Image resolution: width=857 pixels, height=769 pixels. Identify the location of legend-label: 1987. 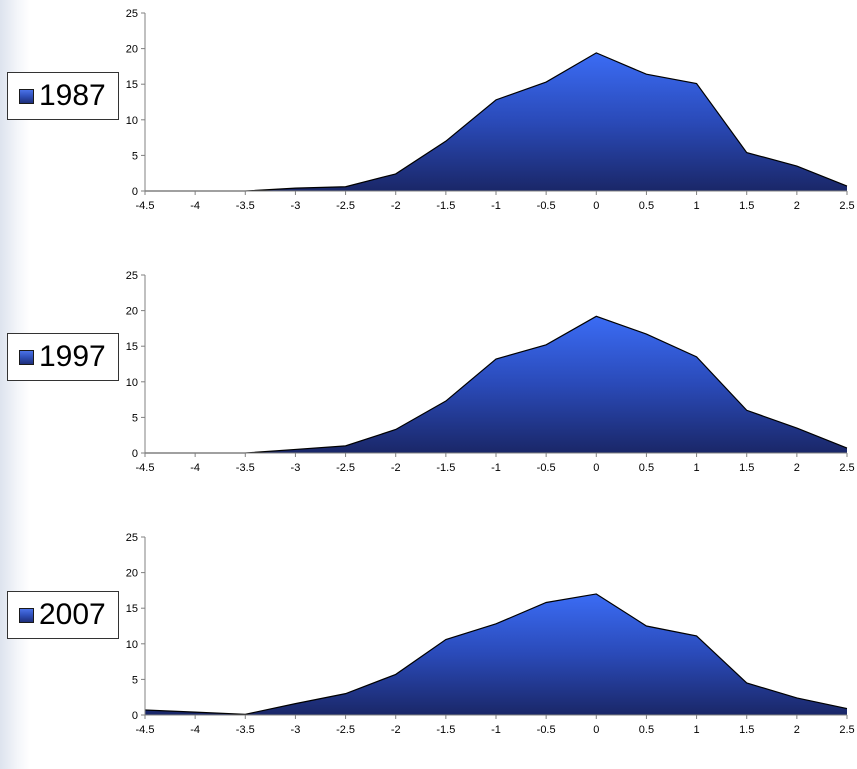
(72, 95).